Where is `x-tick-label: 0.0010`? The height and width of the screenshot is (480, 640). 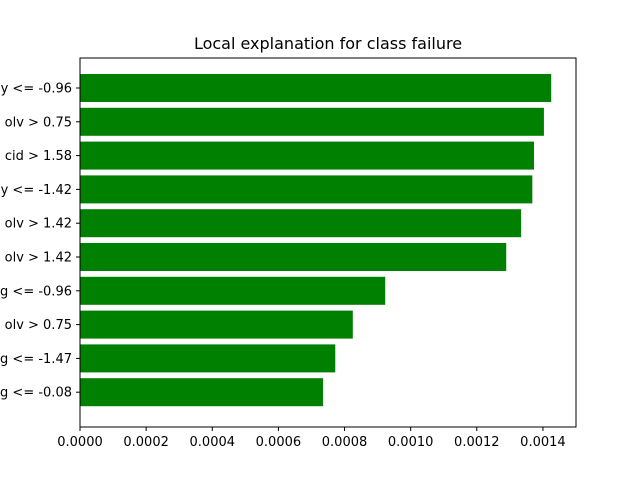 x-tick-label: 0.0010 is located at coordinates (411, 442).